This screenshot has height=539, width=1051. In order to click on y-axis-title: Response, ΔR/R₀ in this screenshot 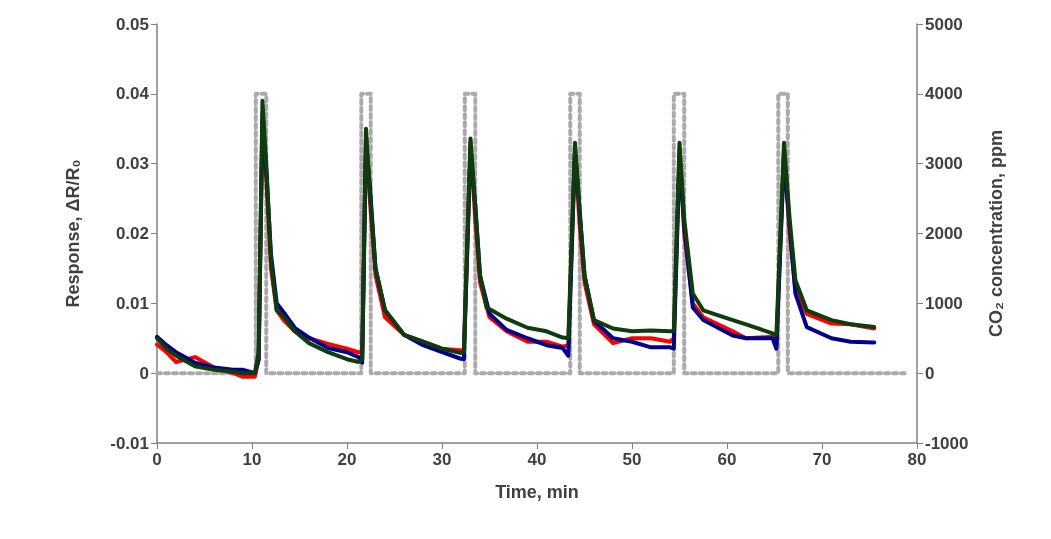, I will do `click(73, 233)`.